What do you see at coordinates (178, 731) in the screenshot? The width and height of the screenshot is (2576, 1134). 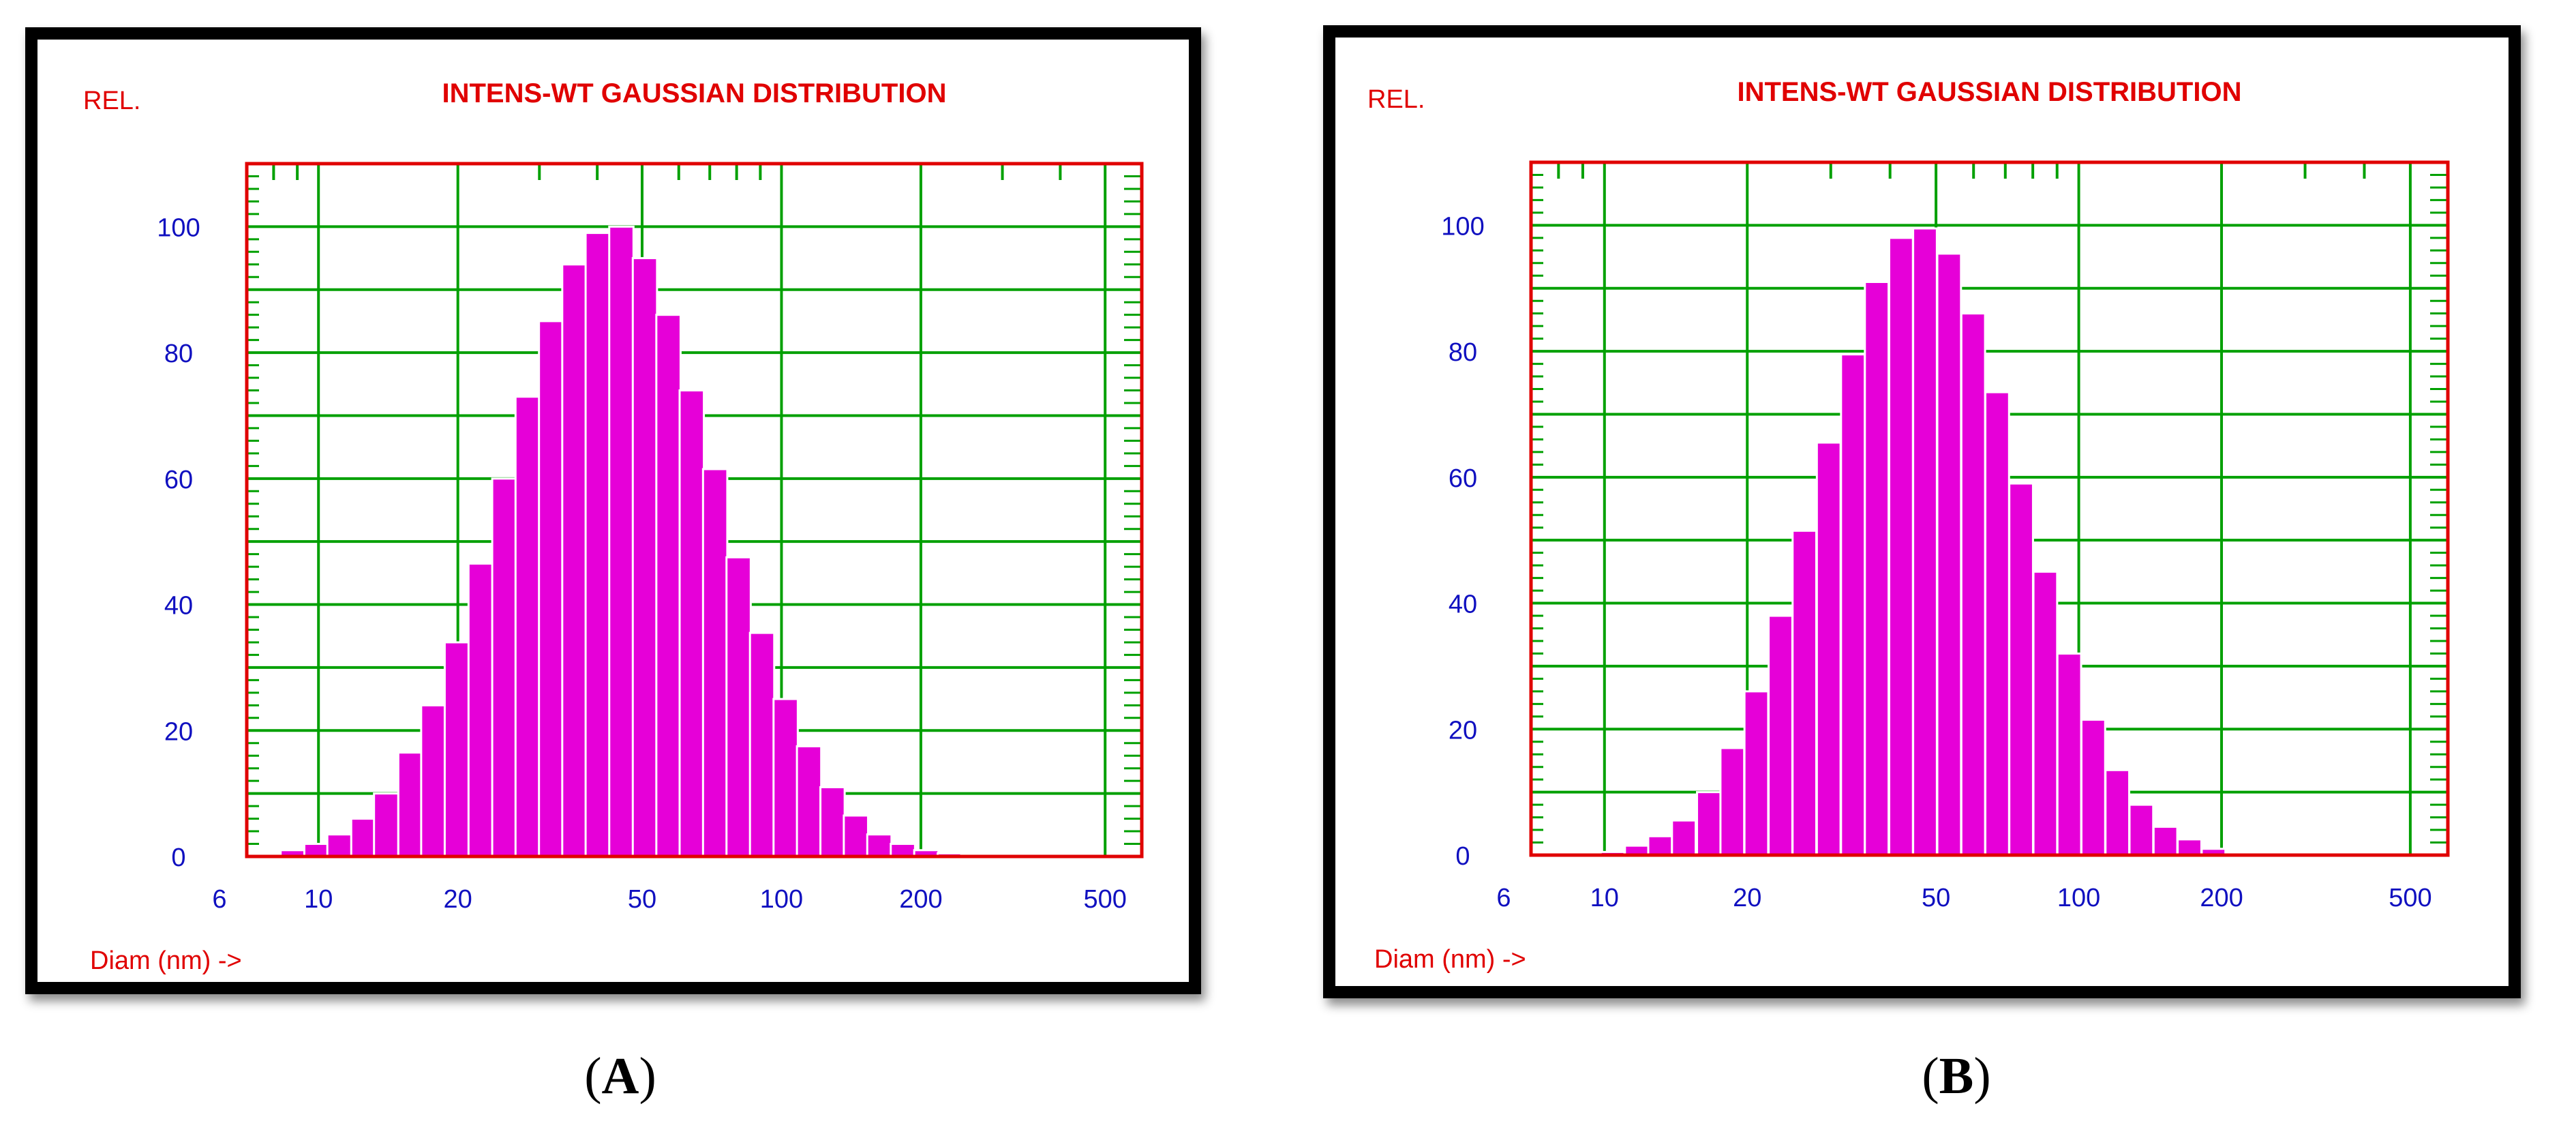 I see `chart-a-y-tick-label: 20` at bounding box center [178, 731].